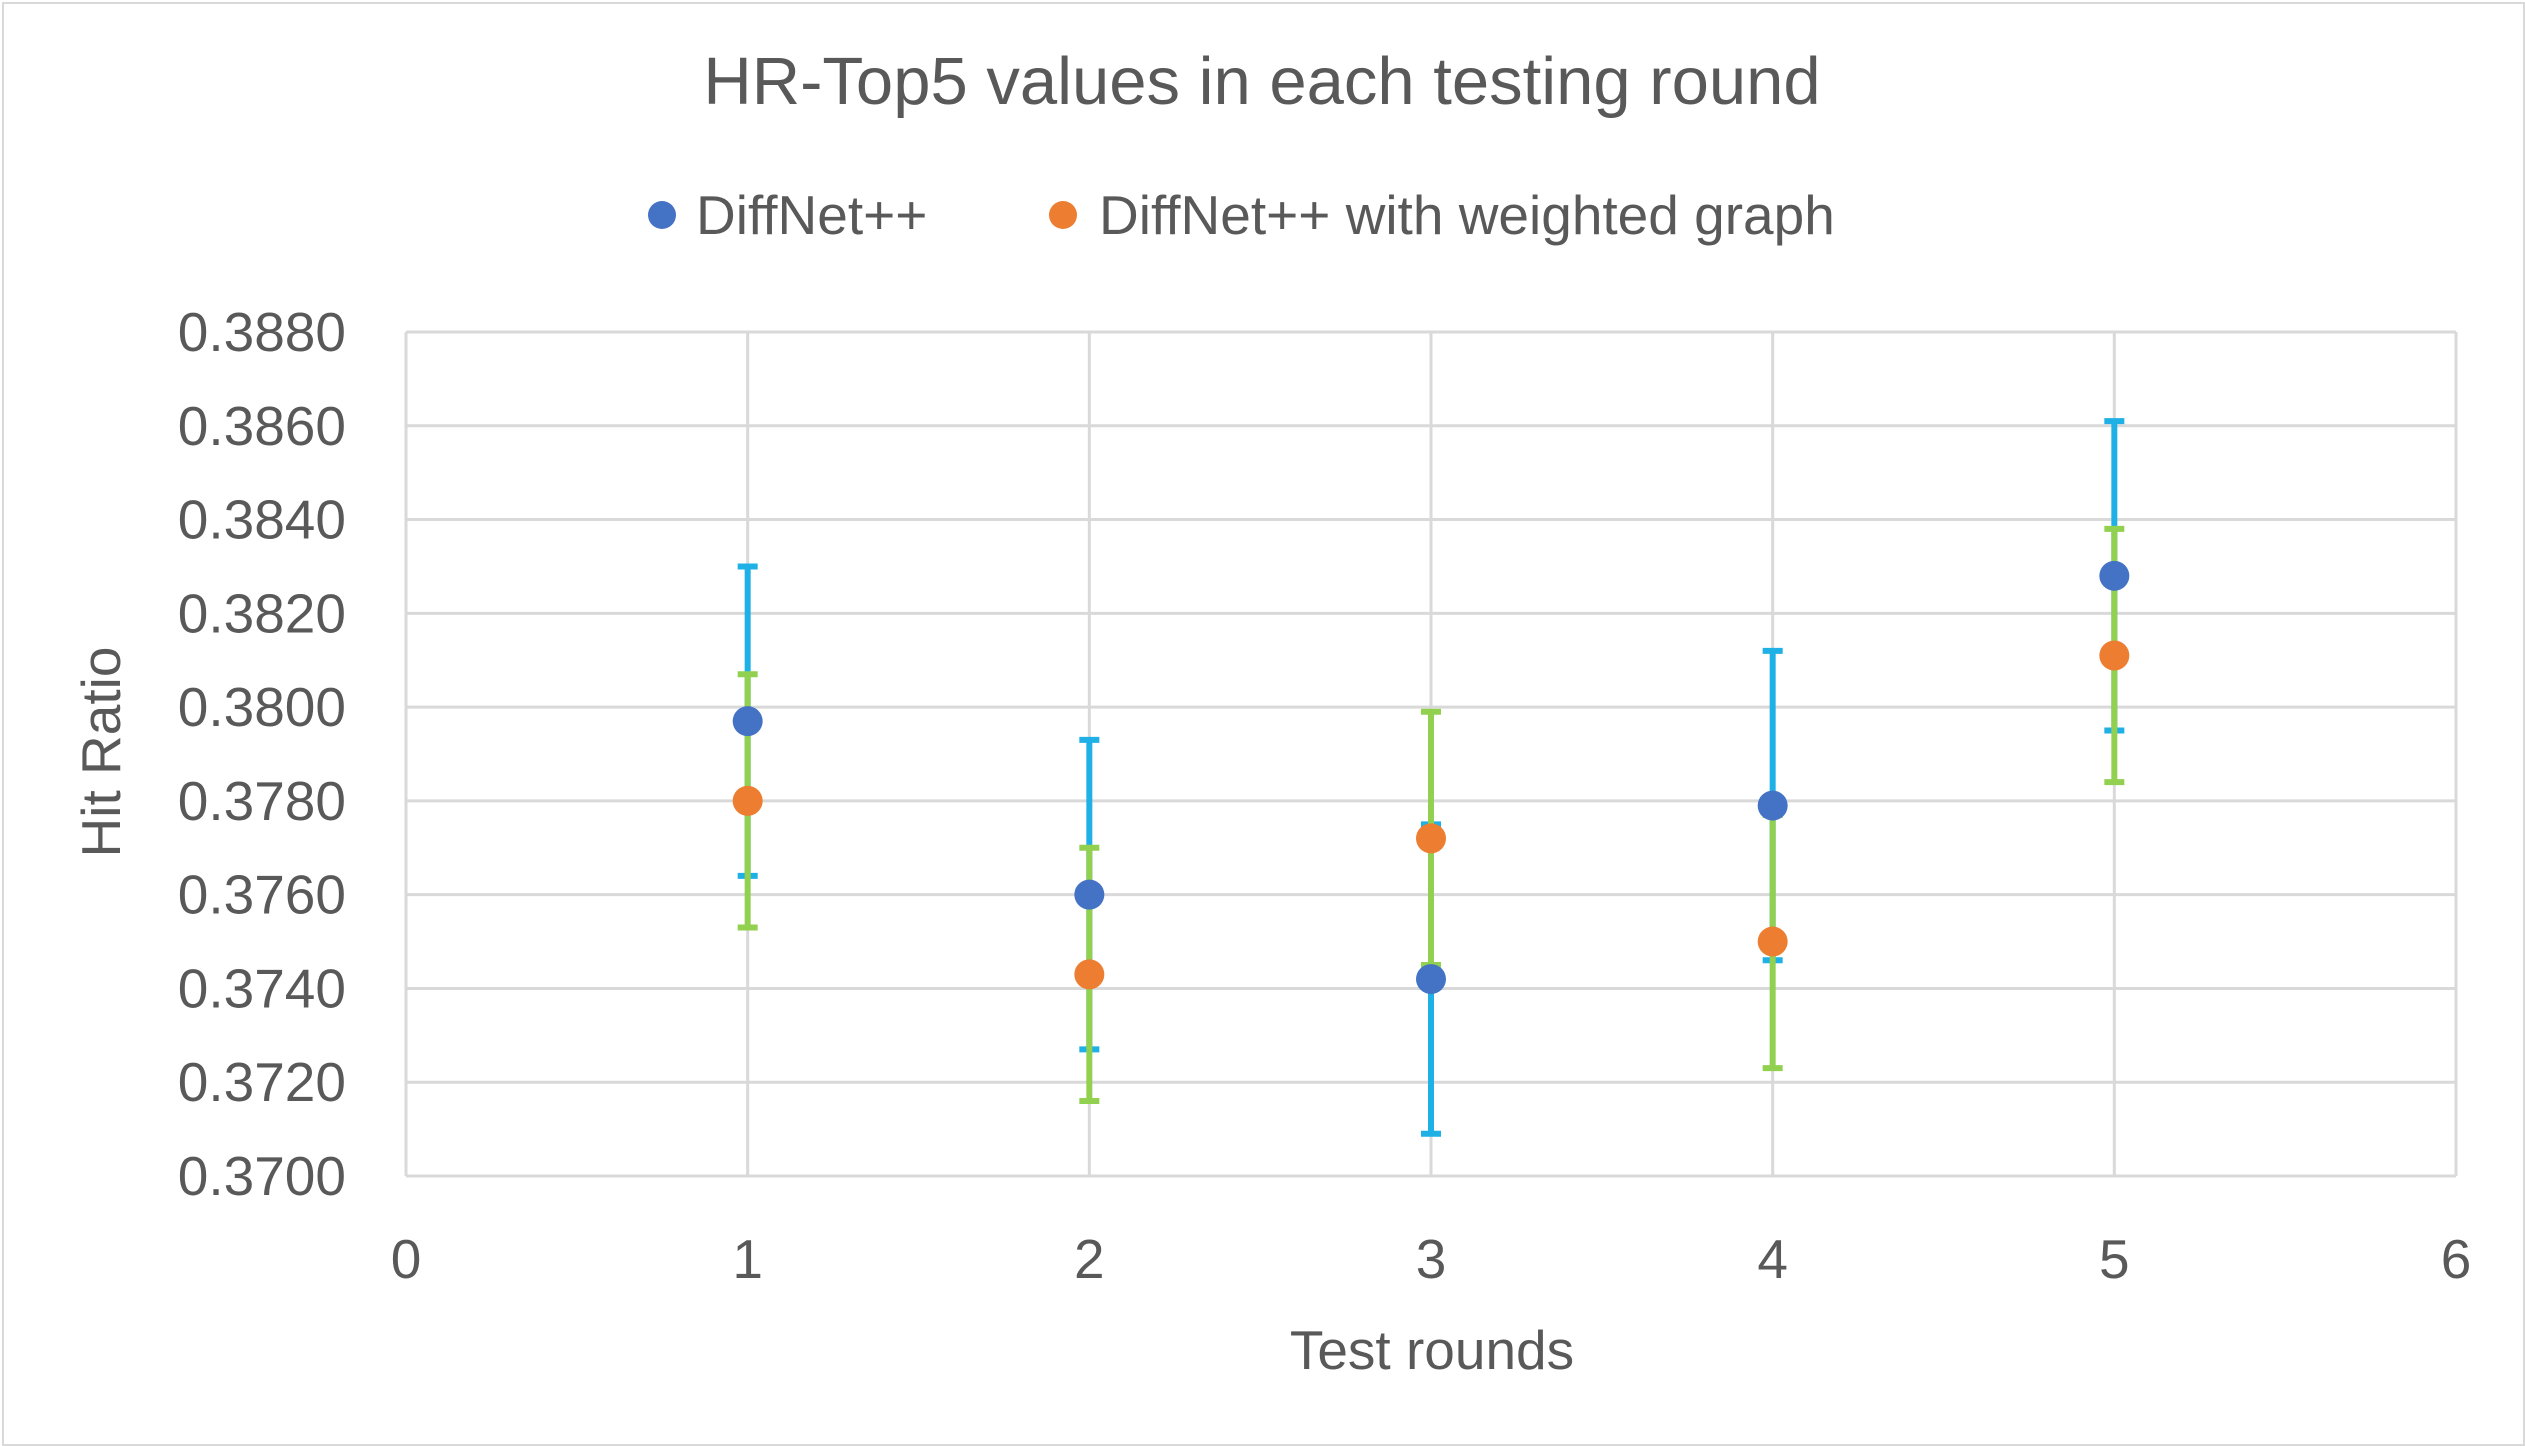  What do you see at coordinates (747, 1259) in the screenshot?
I see `x-tick-label: 1` at bounding box center [747, 1259].